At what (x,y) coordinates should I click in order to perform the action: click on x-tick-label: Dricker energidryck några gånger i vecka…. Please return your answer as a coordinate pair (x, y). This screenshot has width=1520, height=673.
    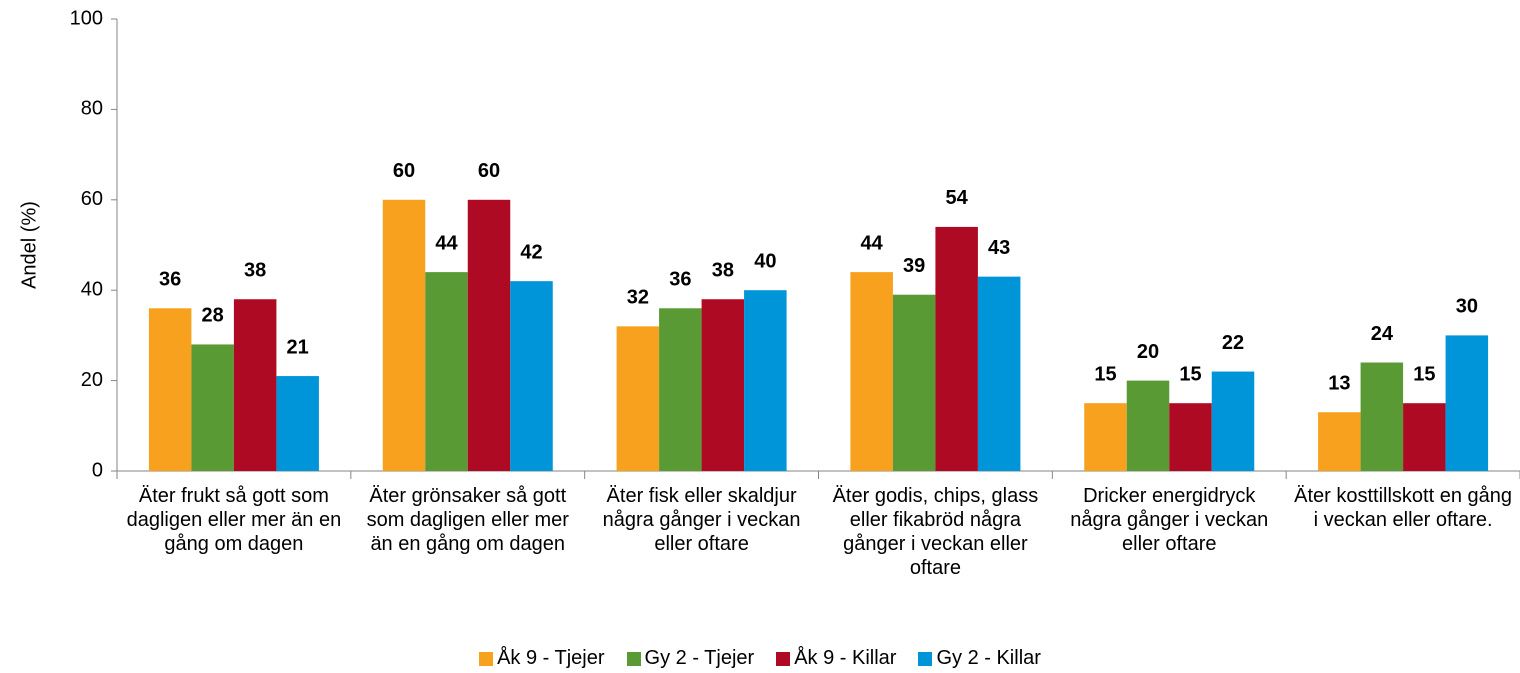
    Looking at the image, I should click on (1169, 520).